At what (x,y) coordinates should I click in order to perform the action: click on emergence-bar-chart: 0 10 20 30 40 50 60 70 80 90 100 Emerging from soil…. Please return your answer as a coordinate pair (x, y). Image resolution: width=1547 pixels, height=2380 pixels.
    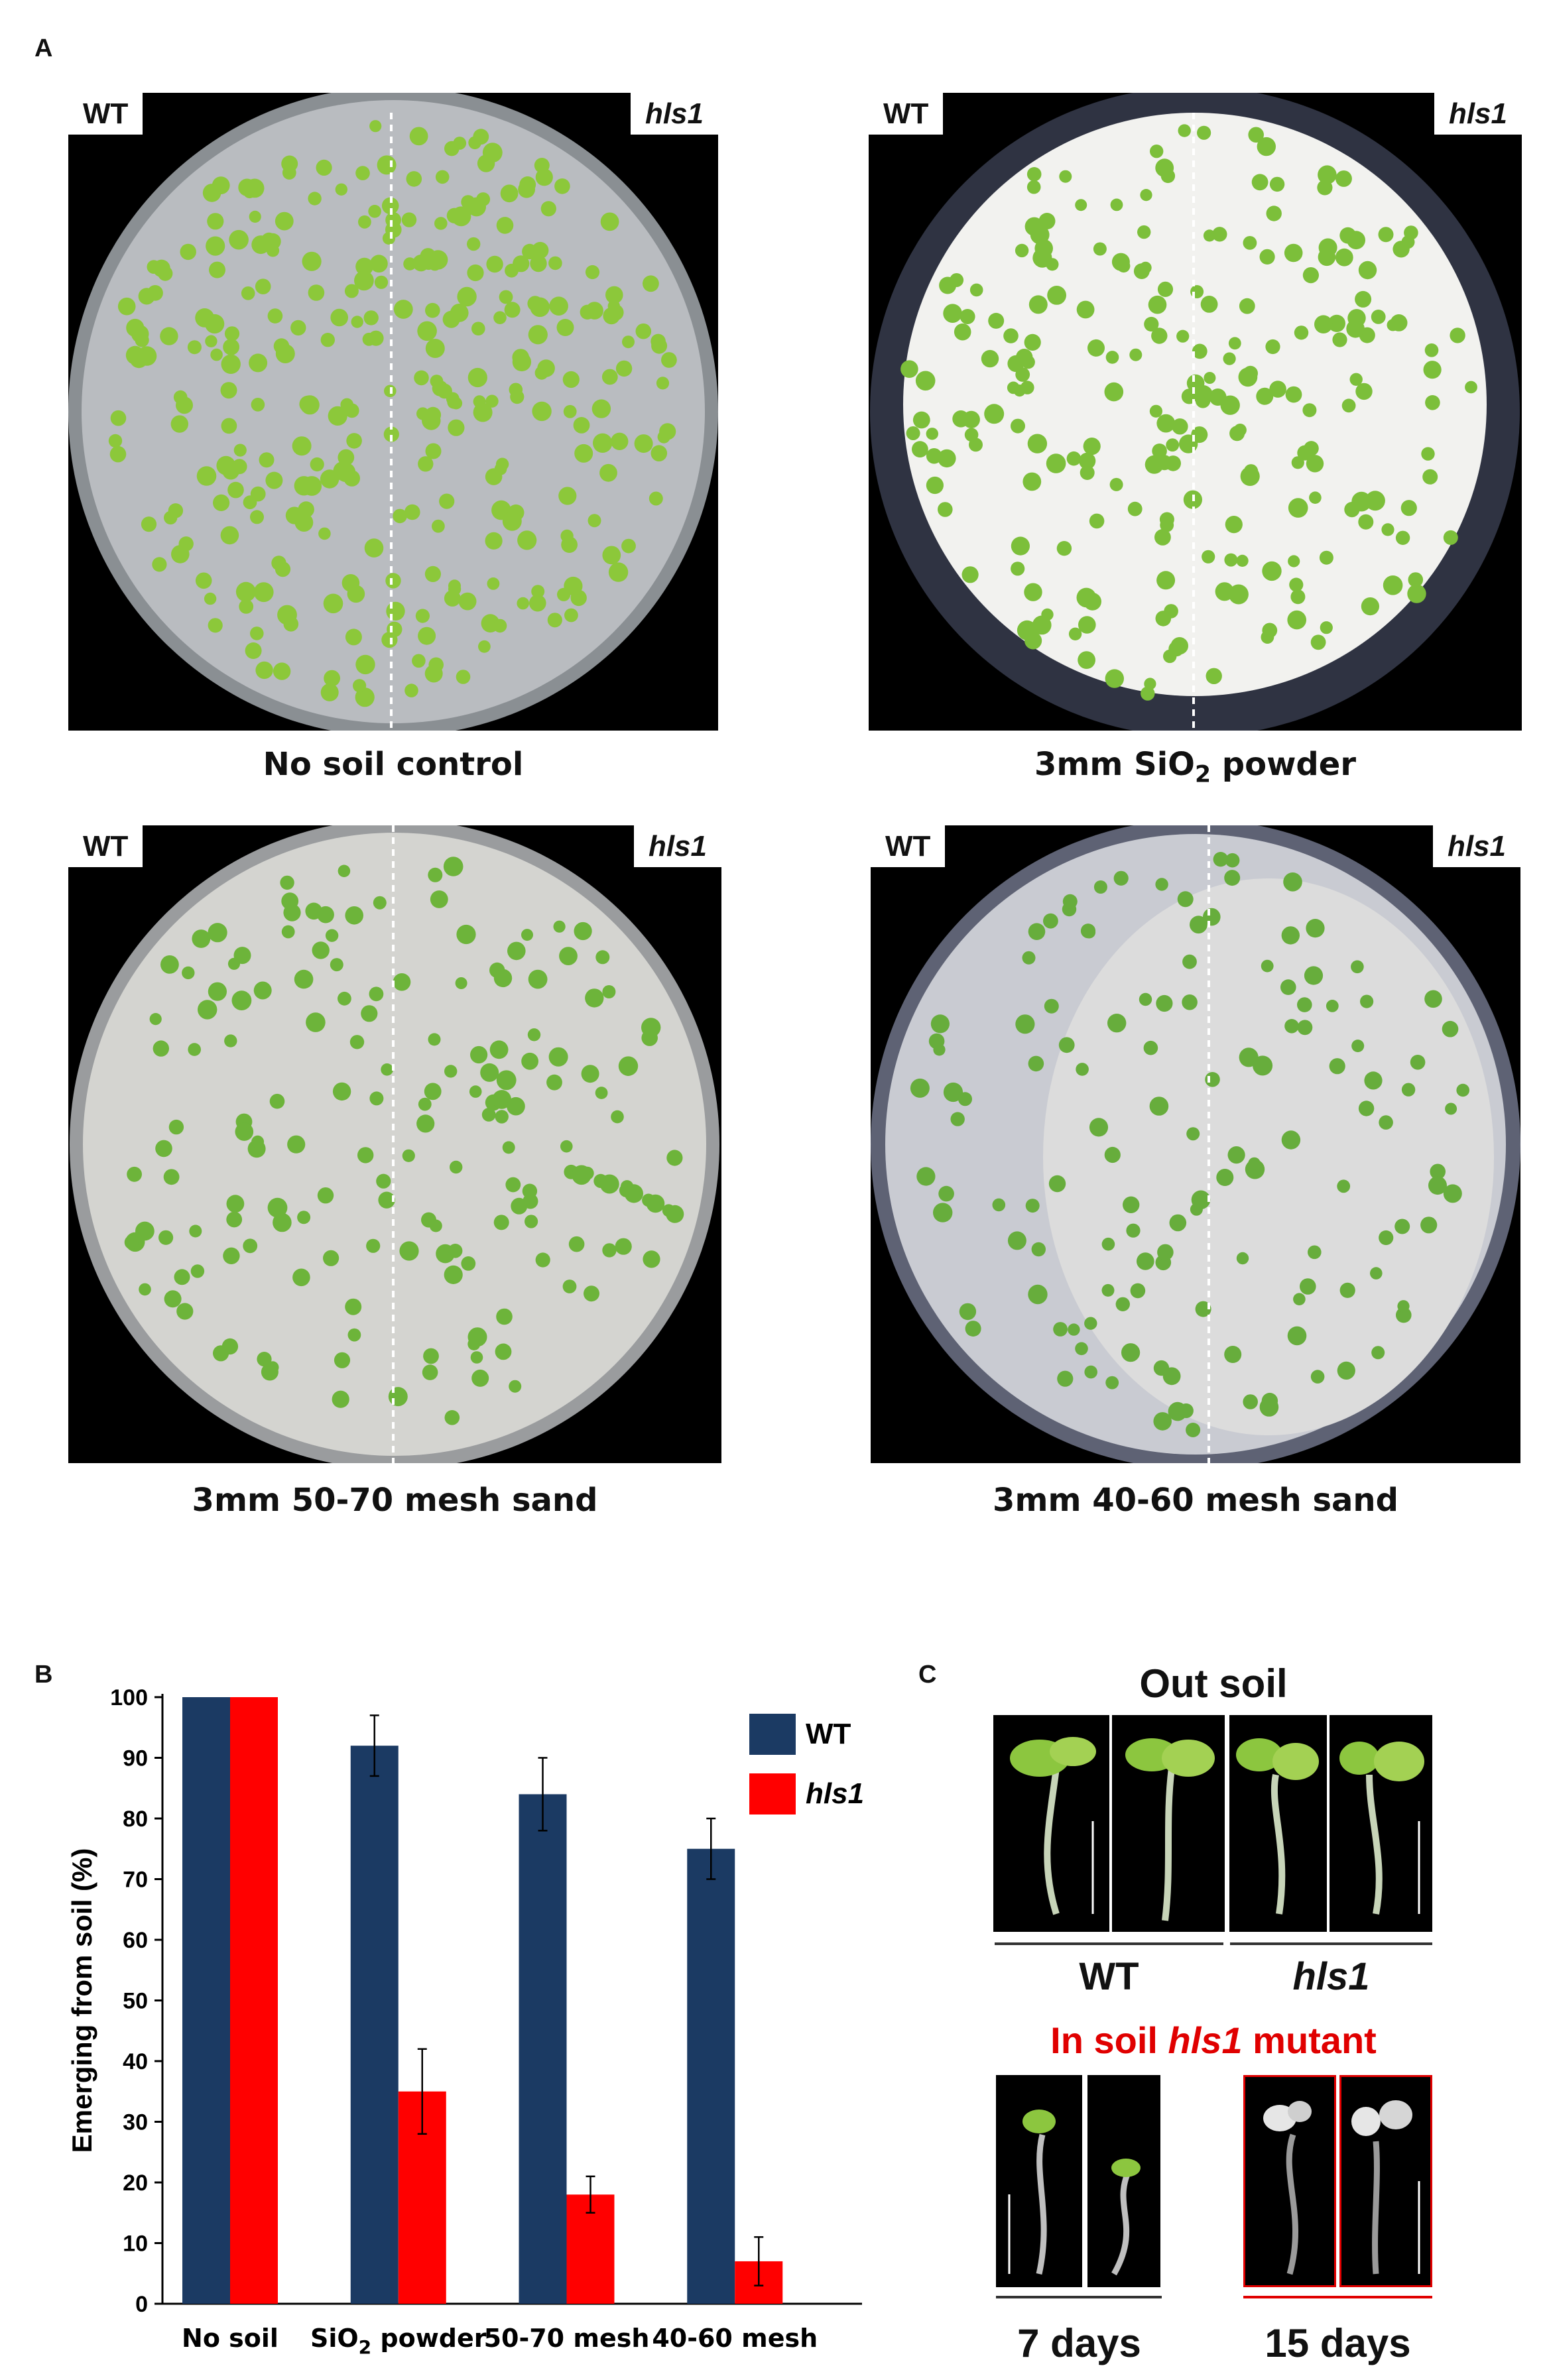
    Looking at the image, I should click on (465, 2021).